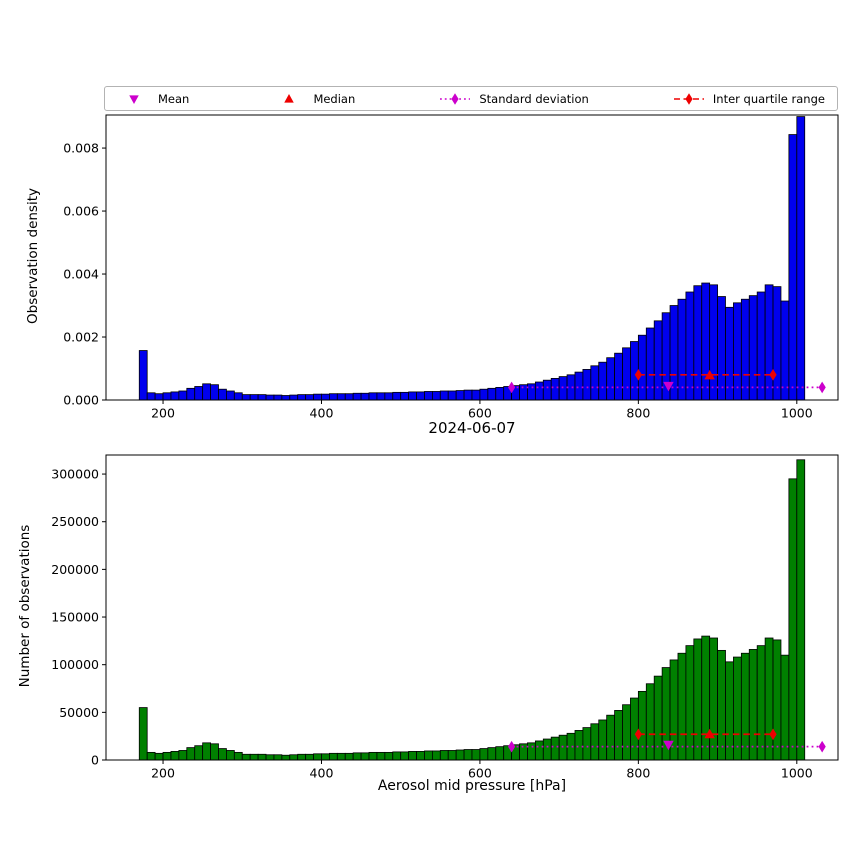 This screenshot has height=850, width=850. What do you see at coordinates (313, 99) in the screenshot?
I see `legend-item-median: Median` at bounding box center [313, 99].